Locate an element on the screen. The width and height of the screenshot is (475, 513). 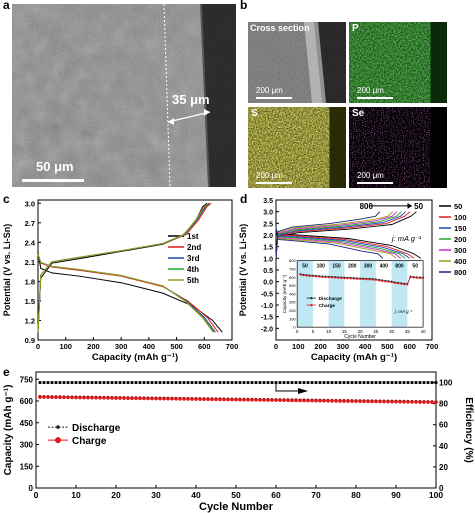
x-axis-label-e: Cycle Number is located at coordinates (236, 507).